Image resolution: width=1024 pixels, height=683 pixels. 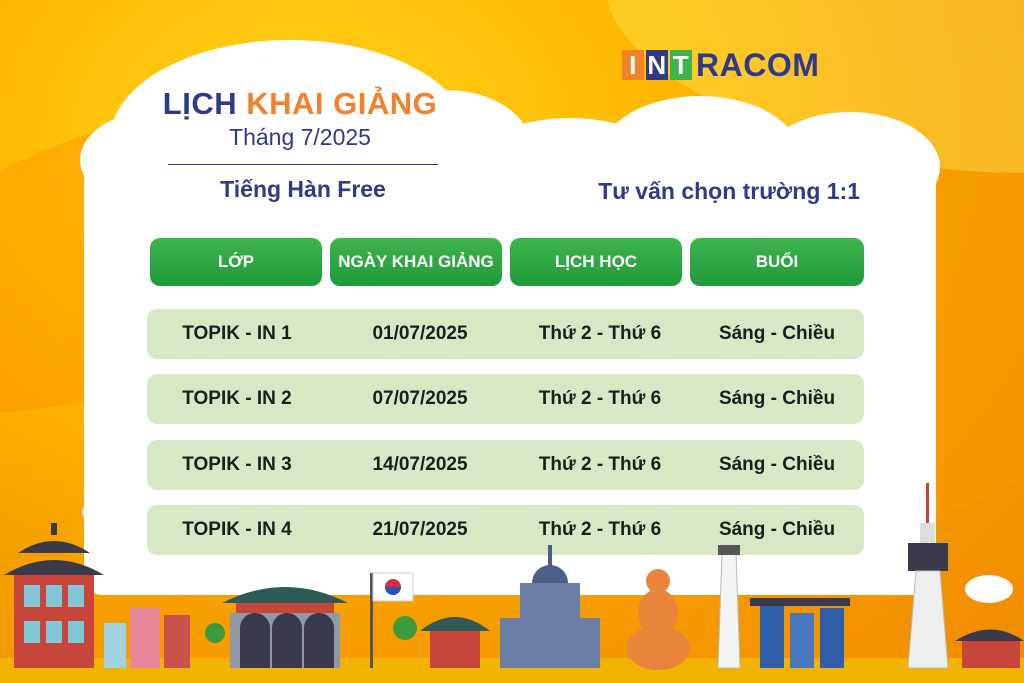 What do you see at coordinates (237, 398) in the screenshot?
I see `class-cell: TOPIK - IN 2` at bounding box center [237, 398].